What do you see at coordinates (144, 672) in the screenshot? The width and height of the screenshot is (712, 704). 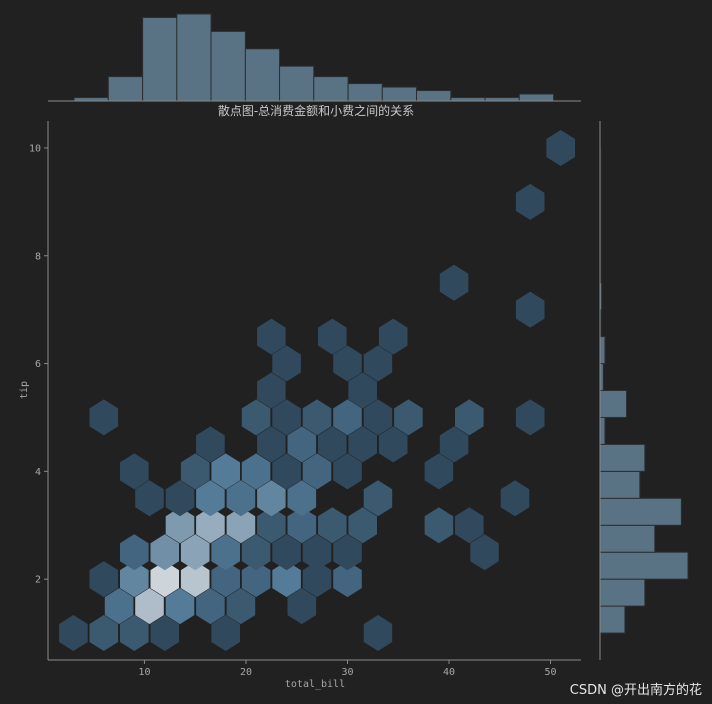 I see `x-tick-label: 10` at bounding box center [144, 672].